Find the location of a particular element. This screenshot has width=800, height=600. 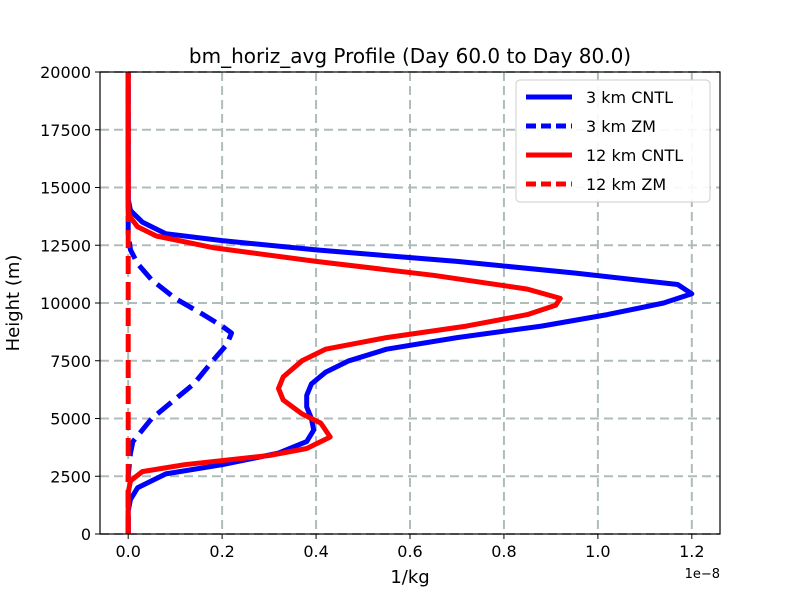

x-tick-label: 1.0 is located at coordinates (597, 551).